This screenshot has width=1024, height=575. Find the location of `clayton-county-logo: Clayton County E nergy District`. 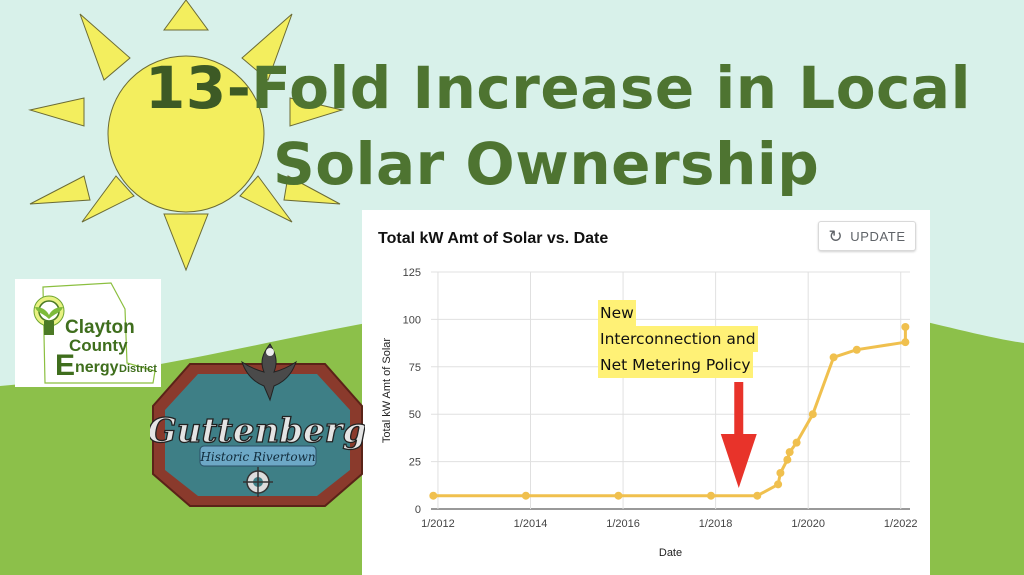

clayton-county-logo: Clayton County E nergy District is located at coordinates (88, 333).